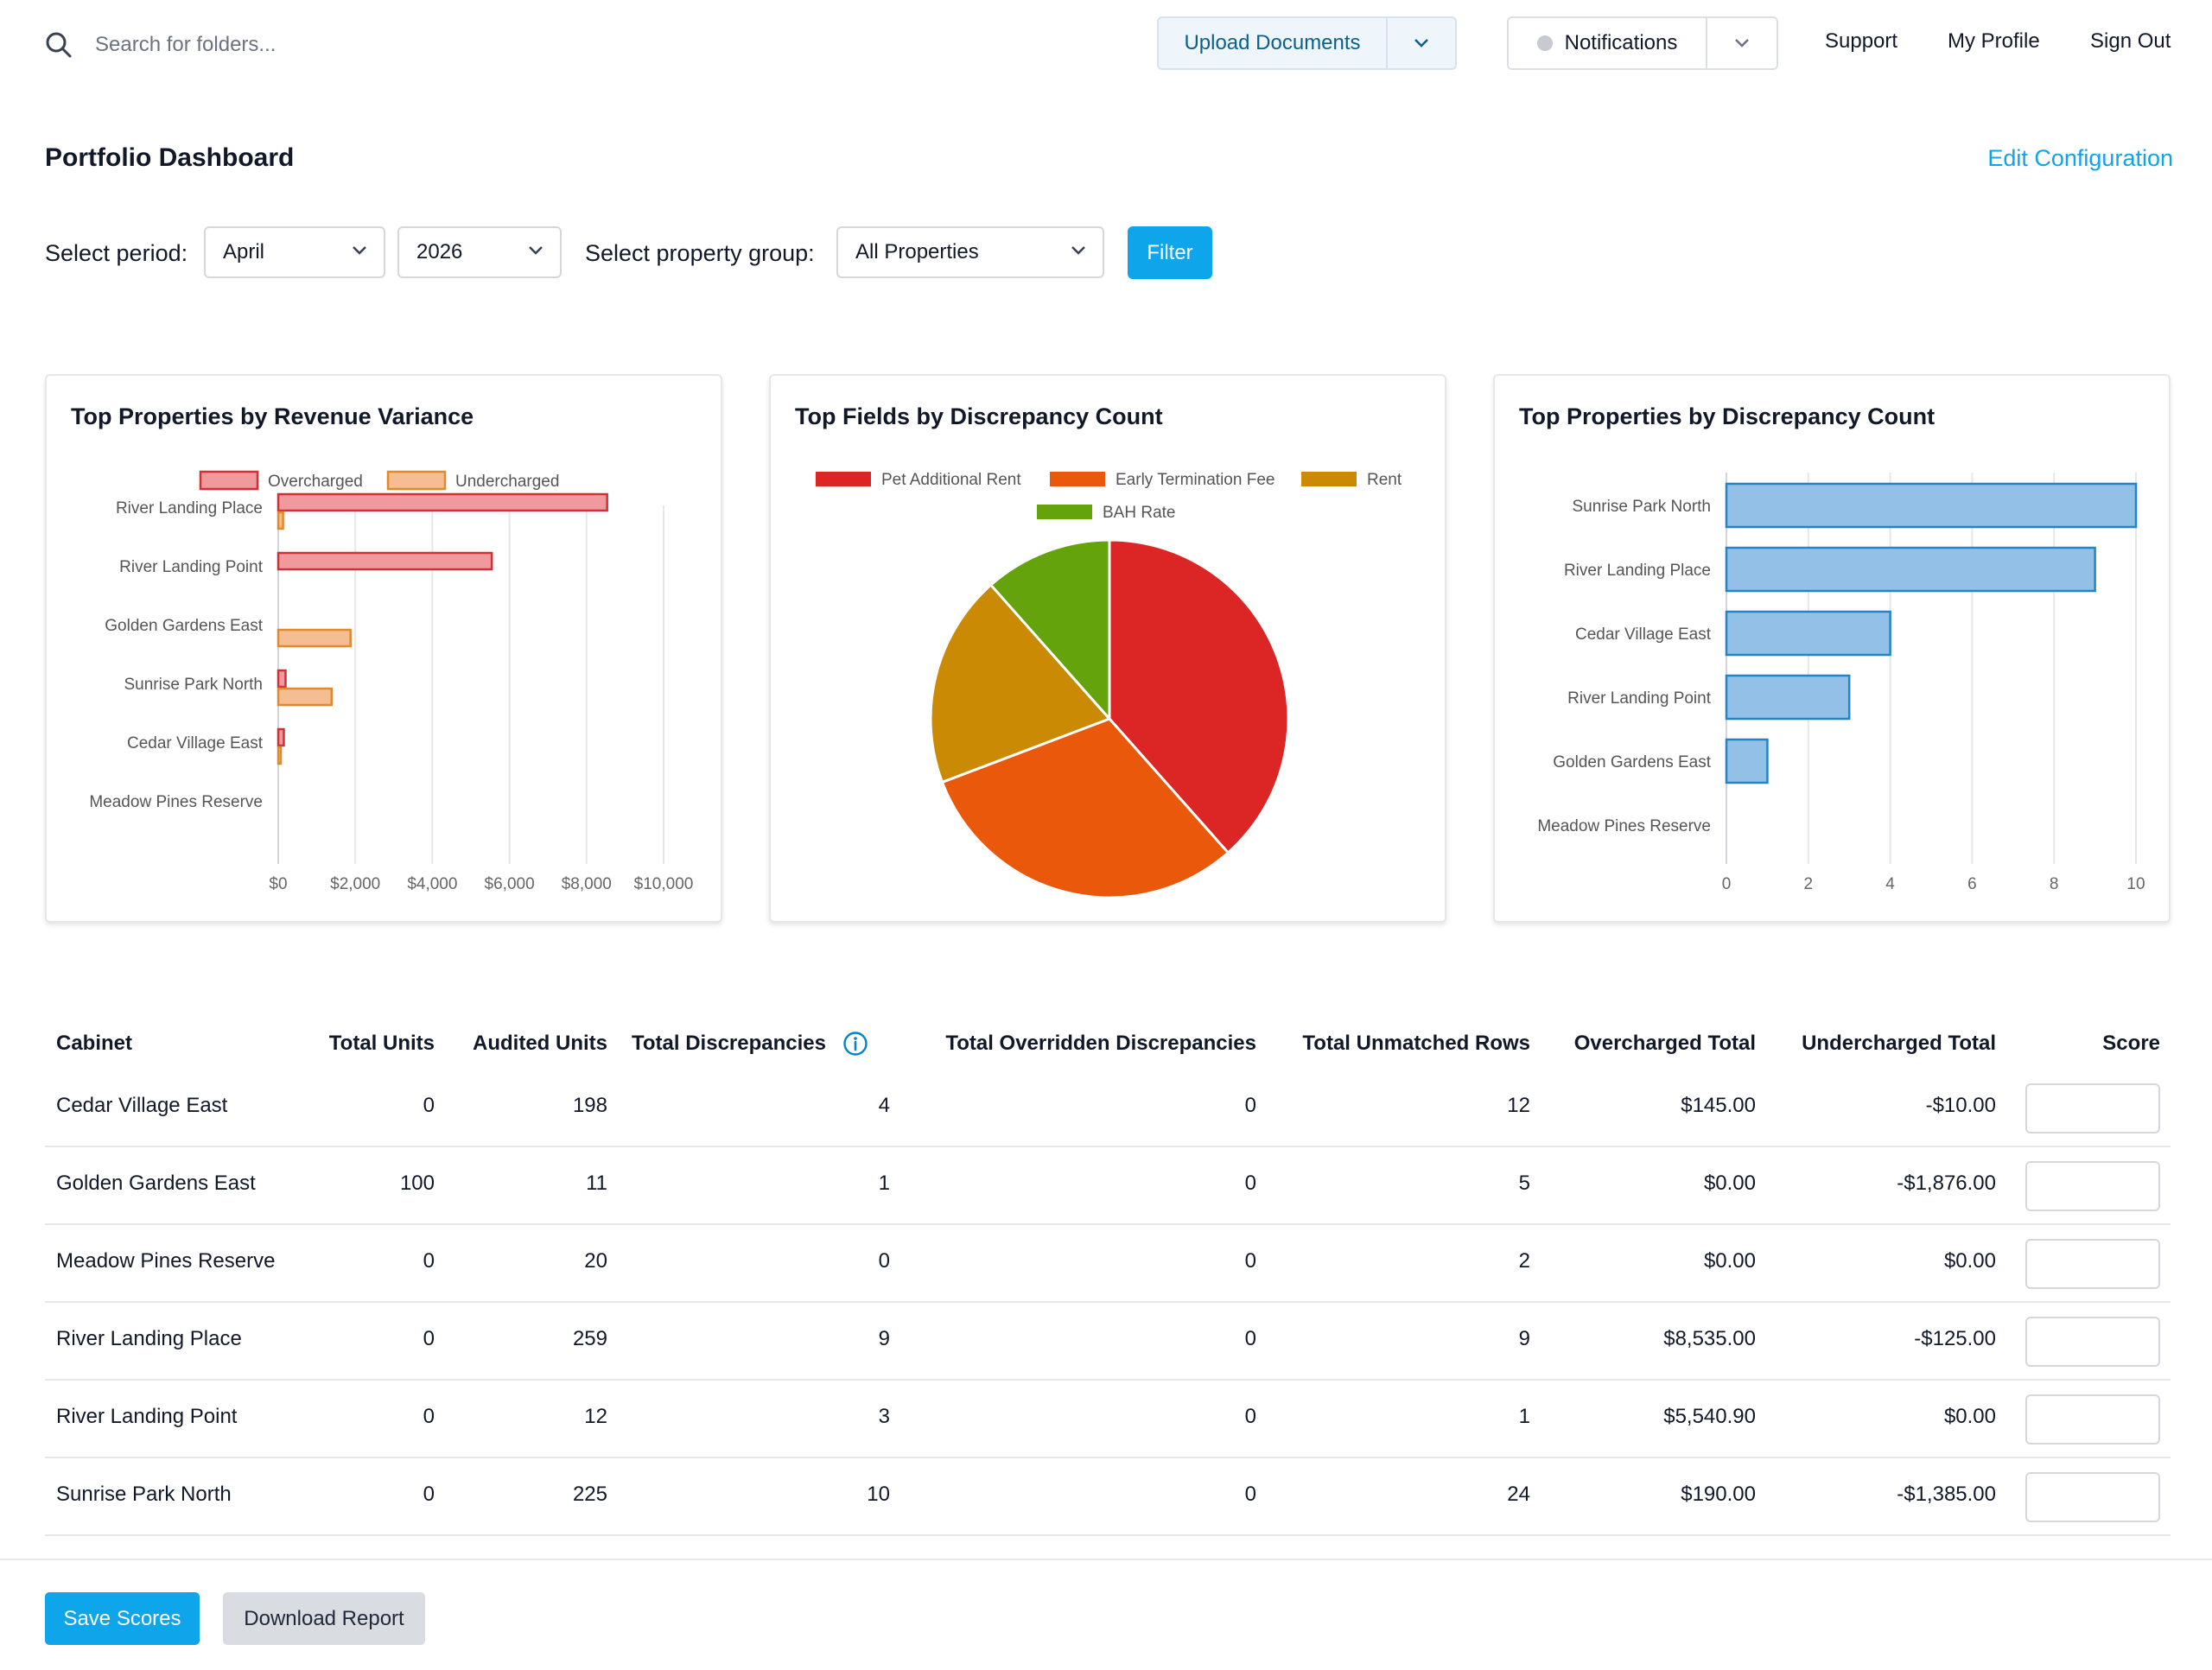 Image resolution: width=2212 pixels, height=1670 pixels. I want to click on table-row: River Landing Point 0 12 3 0 1 $5,540.90 $0.00, so click(1108, 1418).